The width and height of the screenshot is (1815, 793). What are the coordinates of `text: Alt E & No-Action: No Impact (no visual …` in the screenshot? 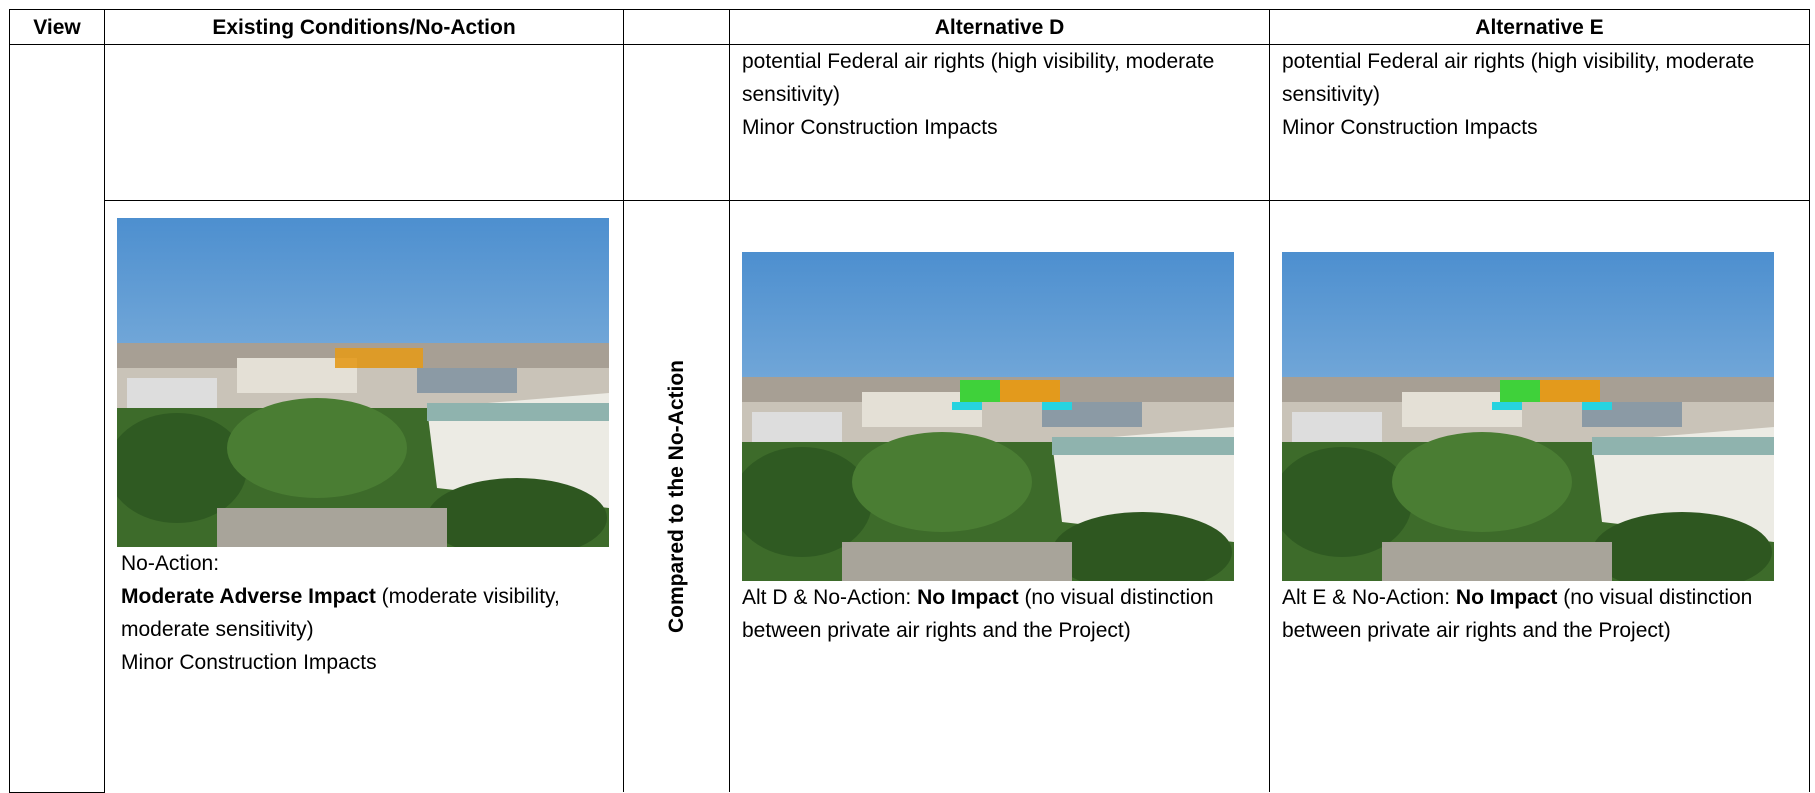 It's located at (1539, 614).